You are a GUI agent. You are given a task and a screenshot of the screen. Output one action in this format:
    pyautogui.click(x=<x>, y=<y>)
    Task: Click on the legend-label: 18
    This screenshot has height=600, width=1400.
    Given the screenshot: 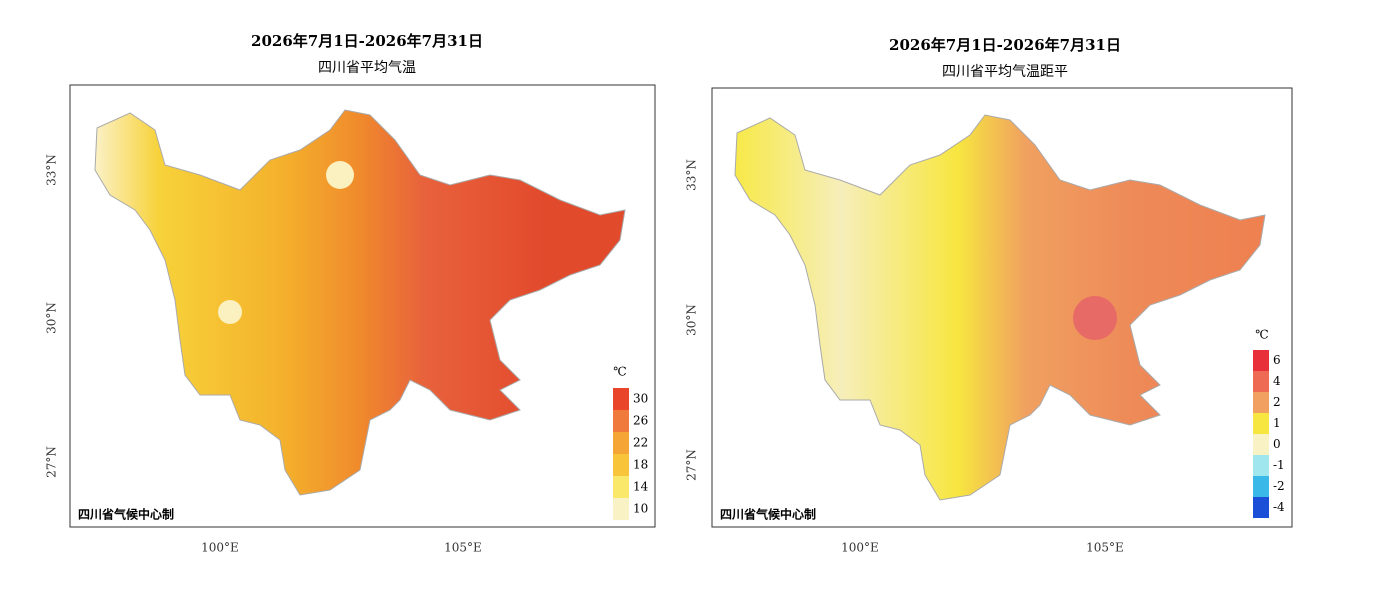 What is the action you would take?
    pyautogui.click(x=640, y=465)
    